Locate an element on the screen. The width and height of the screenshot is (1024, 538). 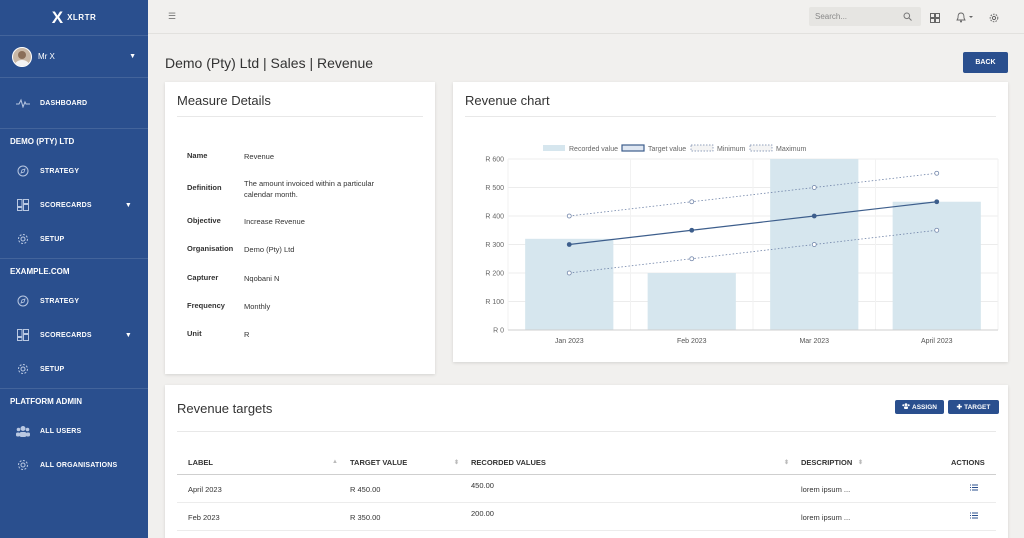
legend-label: Maximum is located at coordinates (791, 149).